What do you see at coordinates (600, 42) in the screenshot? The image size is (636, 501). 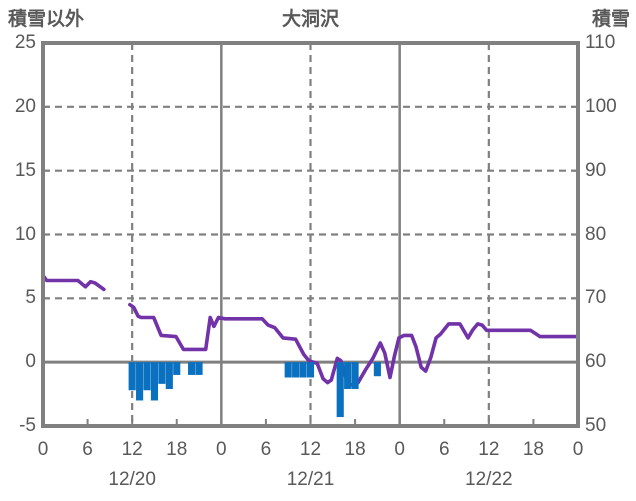 I see `y-right-tick-label: 110` at bounding box center [600, 42].